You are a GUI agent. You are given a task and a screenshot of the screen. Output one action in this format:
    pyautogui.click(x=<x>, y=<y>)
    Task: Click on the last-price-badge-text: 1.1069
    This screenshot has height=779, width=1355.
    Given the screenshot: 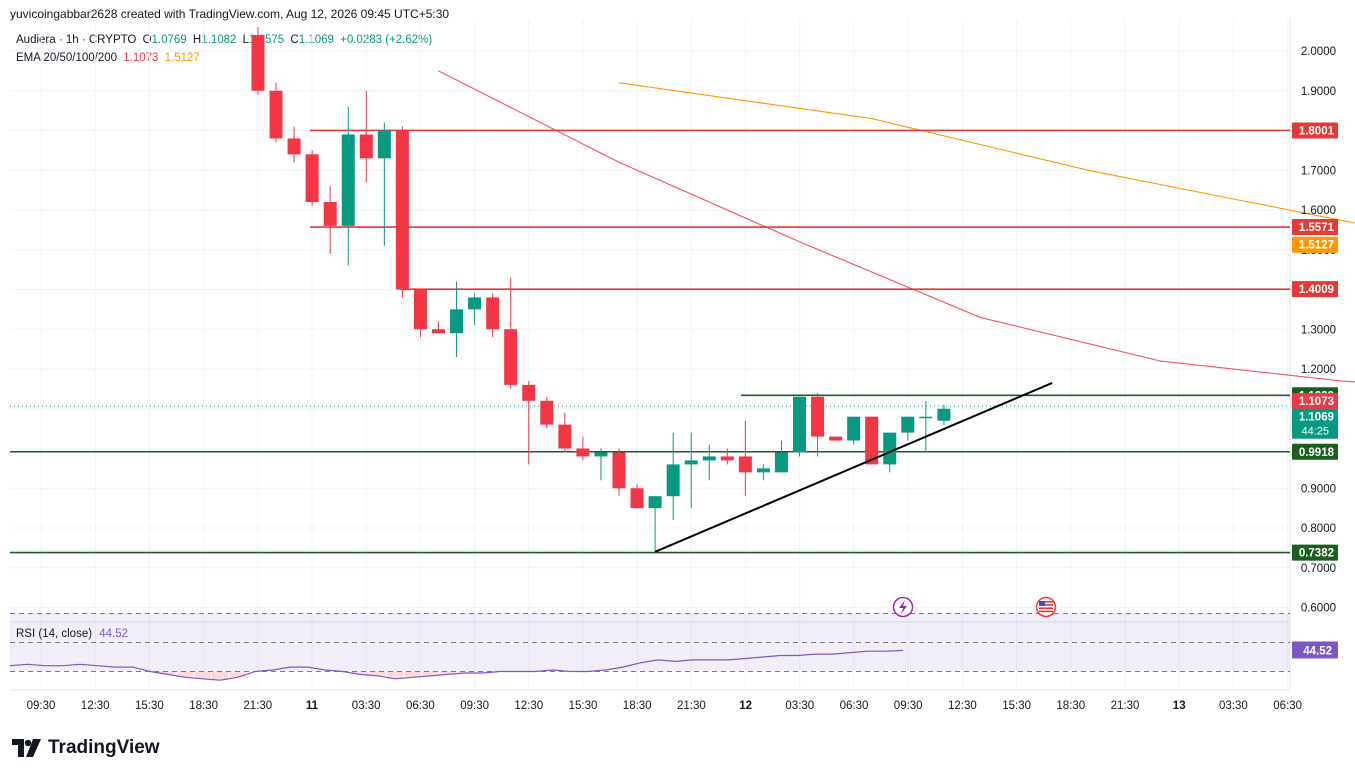 What is the action you would take?
    pyautogui.click(x=1316, y=418)
    